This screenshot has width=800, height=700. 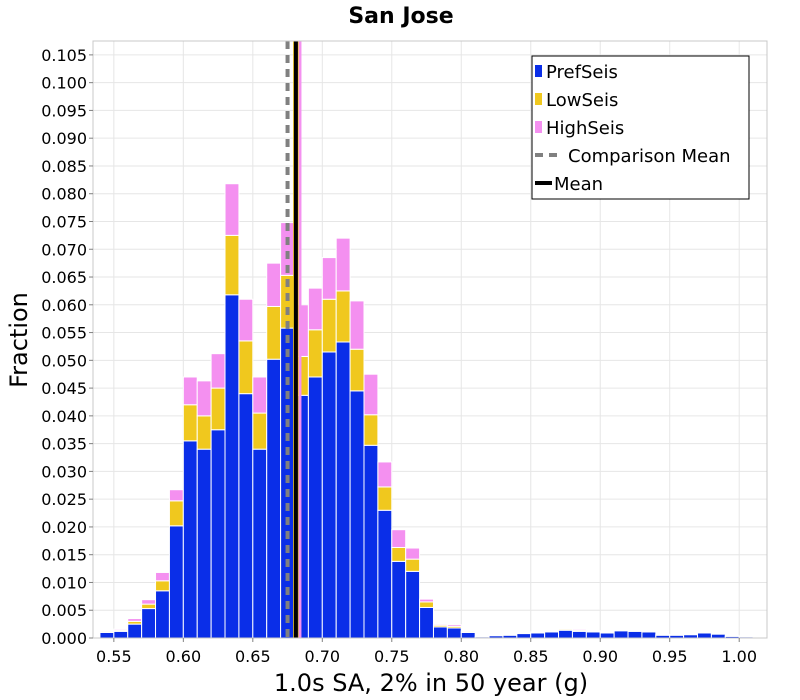 I want to click on y-tick-label: 0.045, so click(x=64, y=388).